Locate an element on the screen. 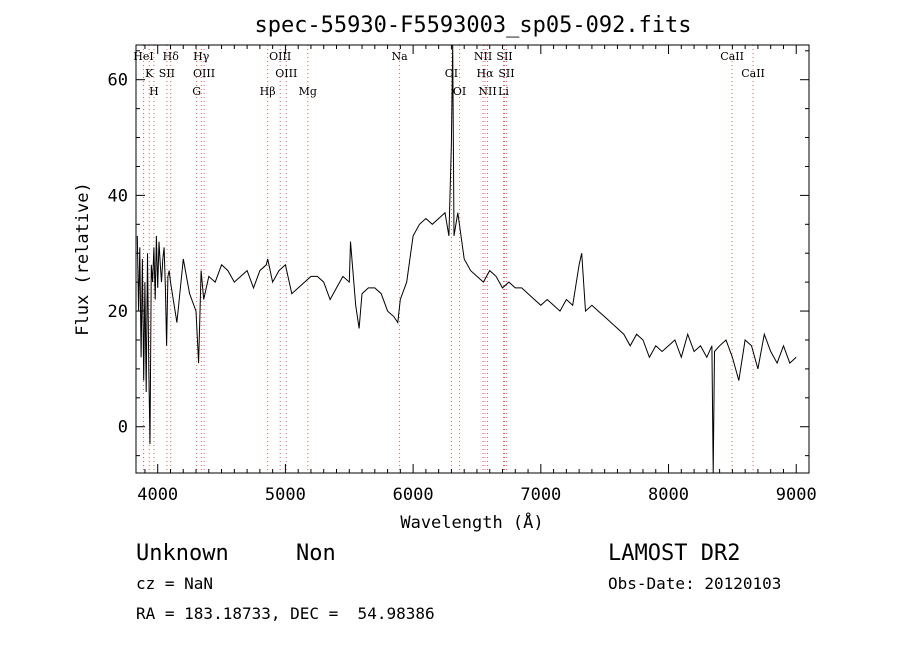 Image resolution: width=900 pixels, height=650 pixels. x-tick-label: 6000 is located at coordinates (413, 495).